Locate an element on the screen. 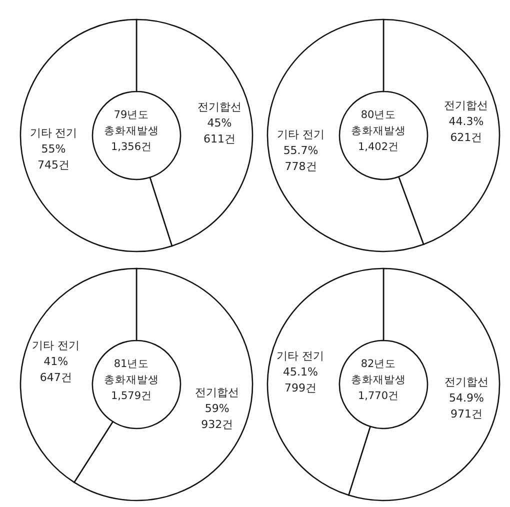  text: 1,356건 is located at coordinates (131, 147).